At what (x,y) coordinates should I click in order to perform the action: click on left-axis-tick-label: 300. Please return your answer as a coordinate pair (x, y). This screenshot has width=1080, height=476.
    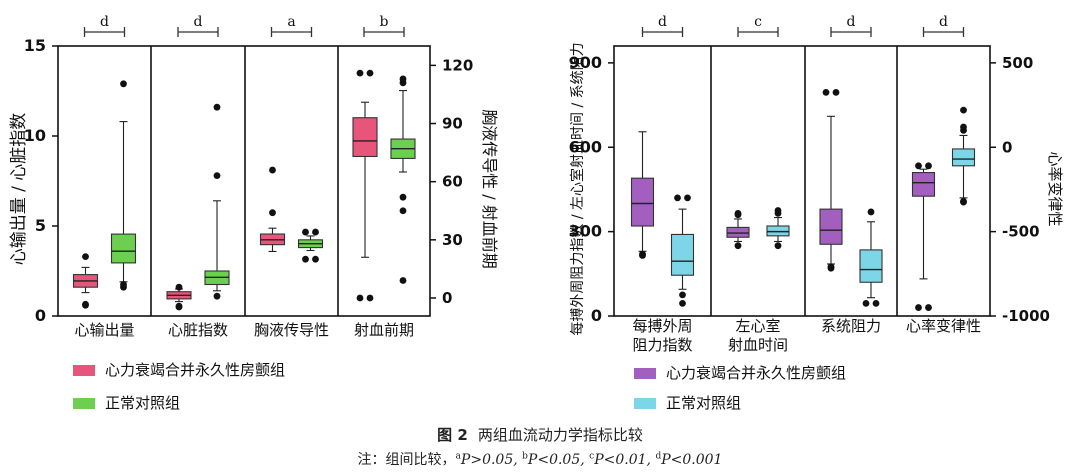
    Looking at the image, I should click on (585, 231).